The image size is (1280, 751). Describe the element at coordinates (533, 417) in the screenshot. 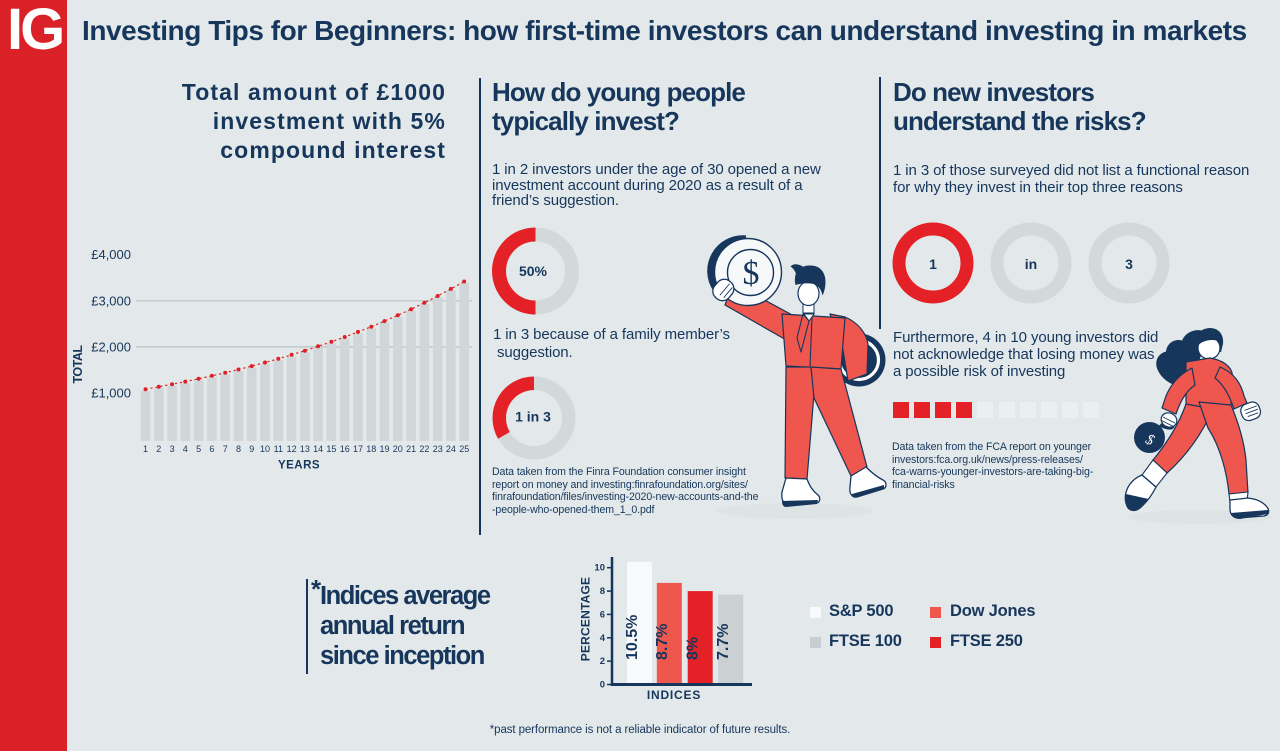

I see `svg-text: 1 in 3` at that location.